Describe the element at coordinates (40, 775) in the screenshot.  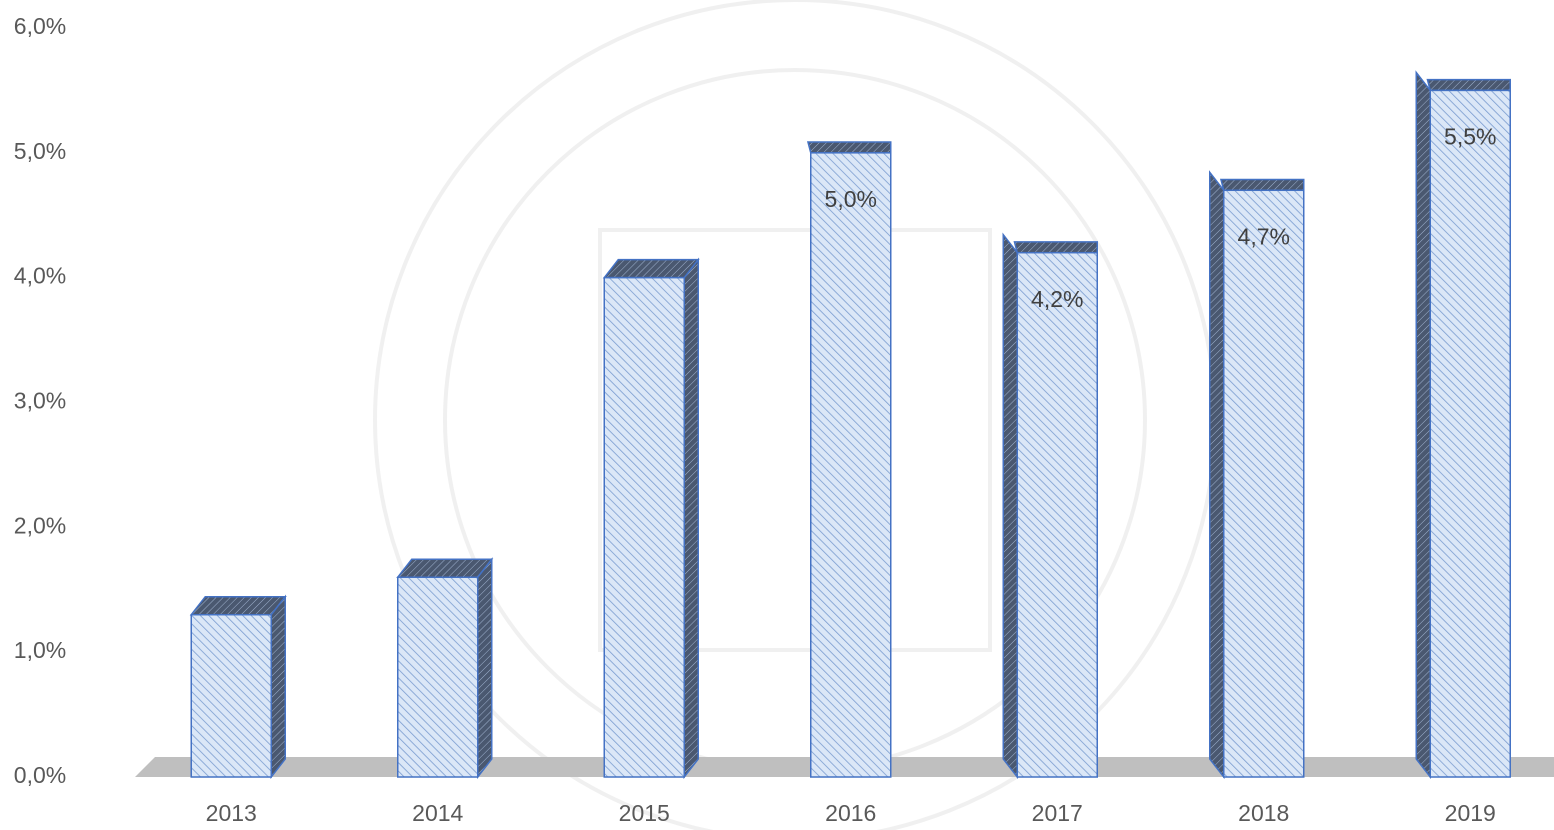
I see `y-tick-label: 0,0%` at that location.